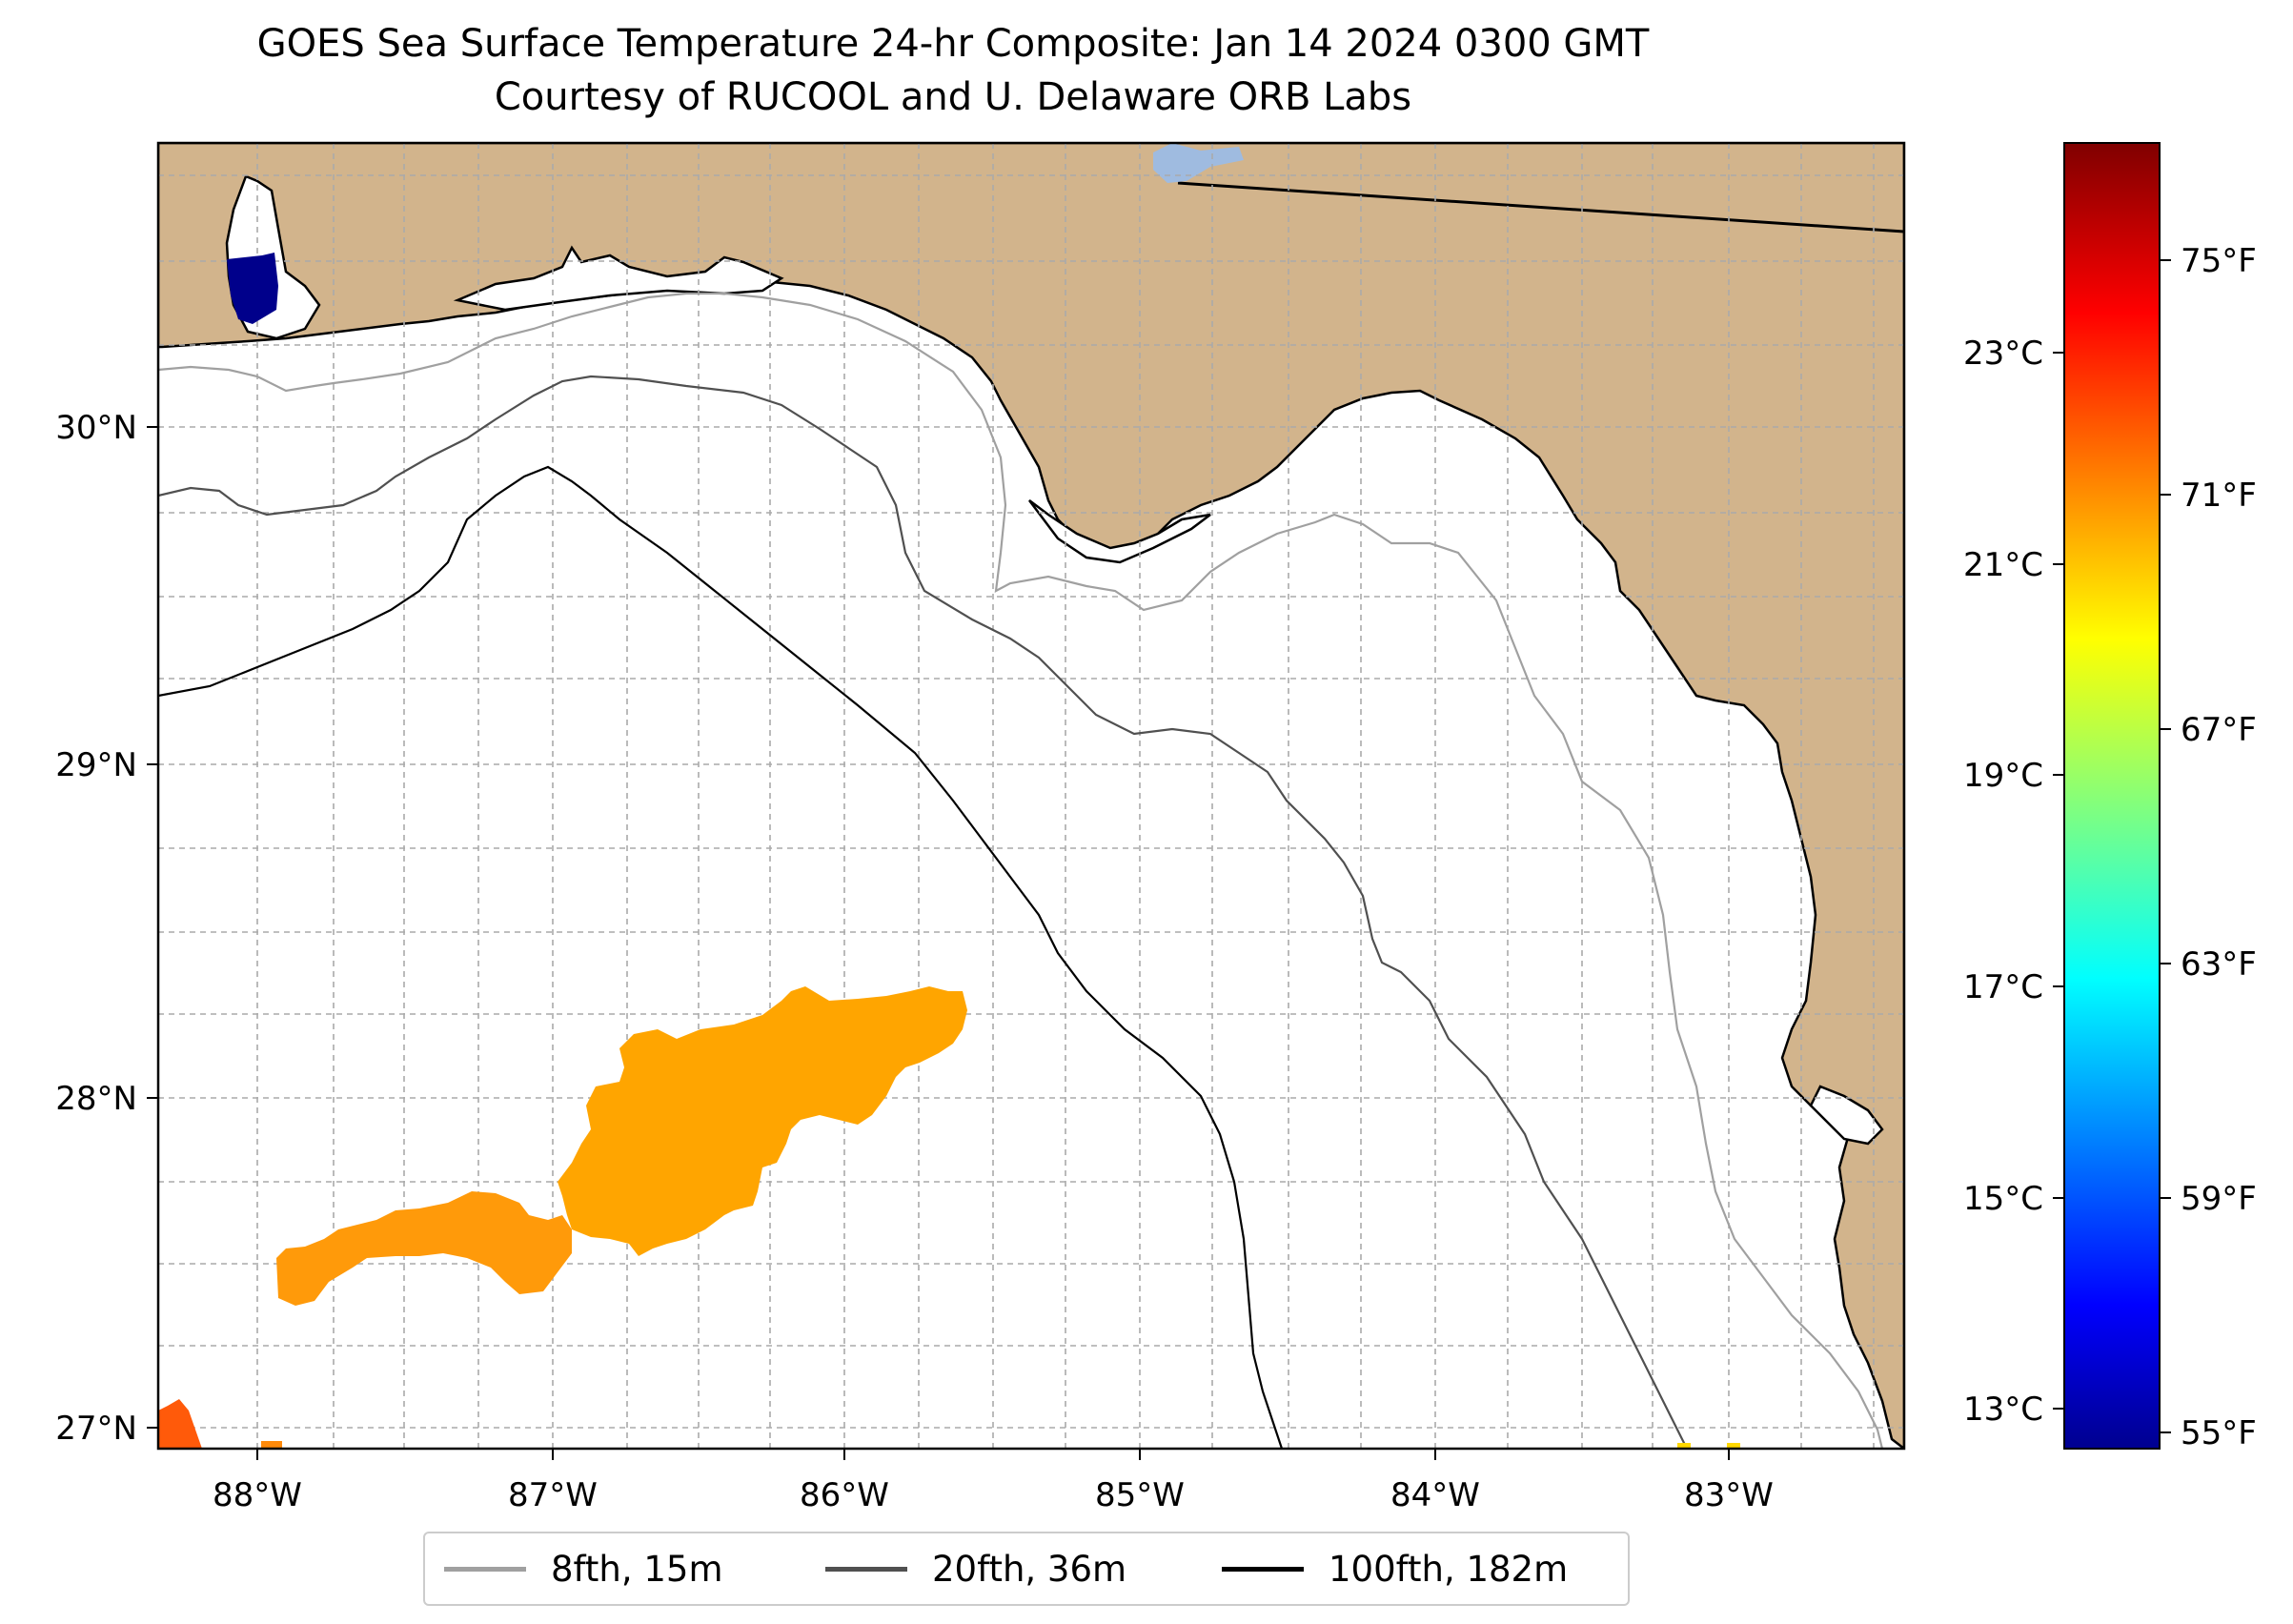  I want to click on lon-tick-85: 85°W, so click(1140, 1495).